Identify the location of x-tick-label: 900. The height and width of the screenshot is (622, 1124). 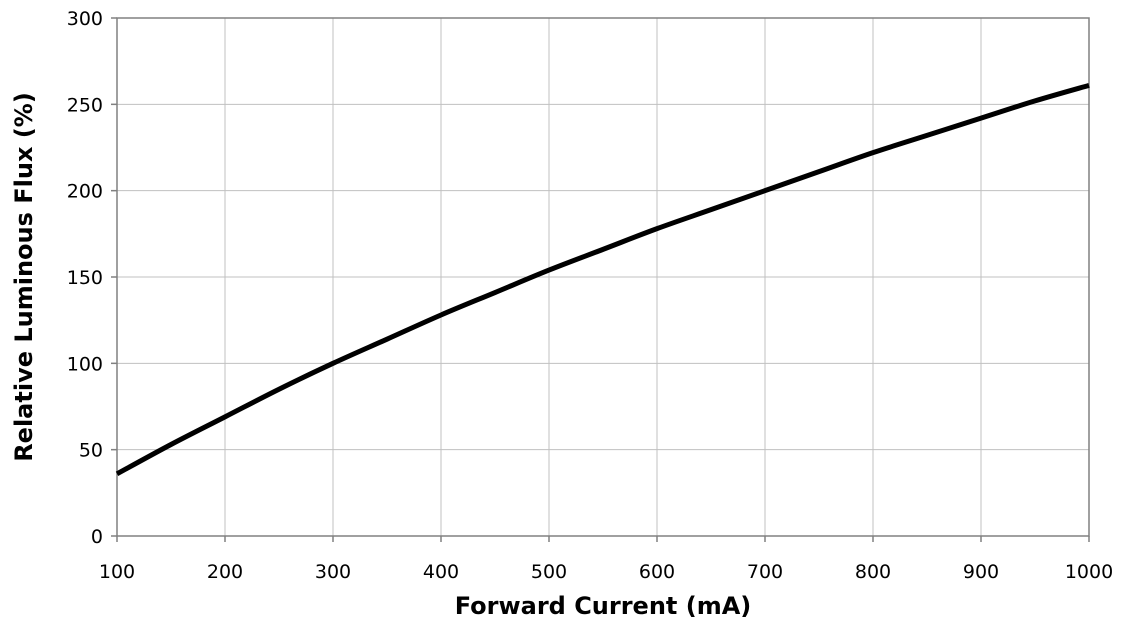
(981, 572).